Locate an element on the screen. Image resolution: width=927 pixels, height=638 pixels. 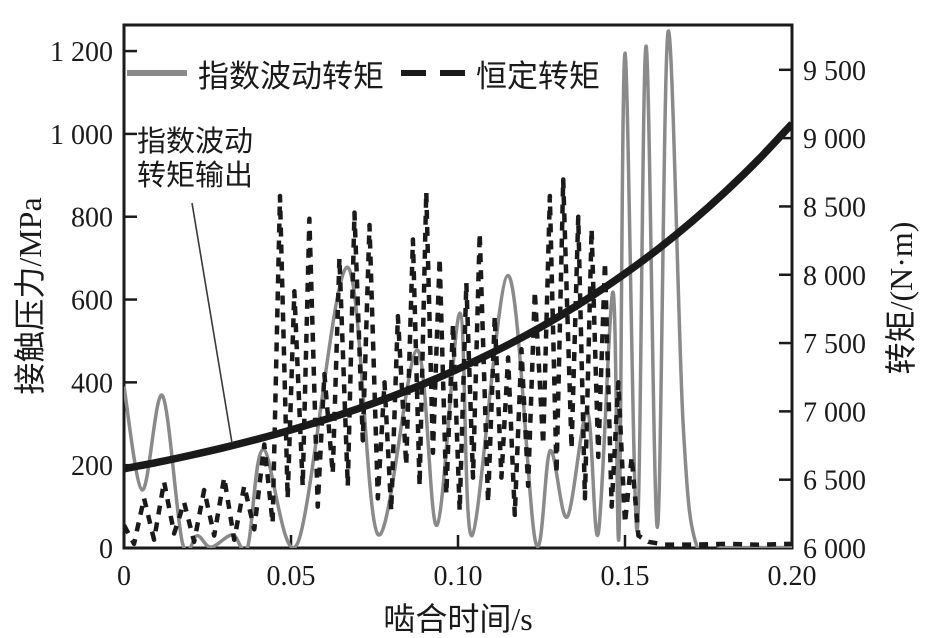
svg-text: 200 is located at coordinates (92, 466).